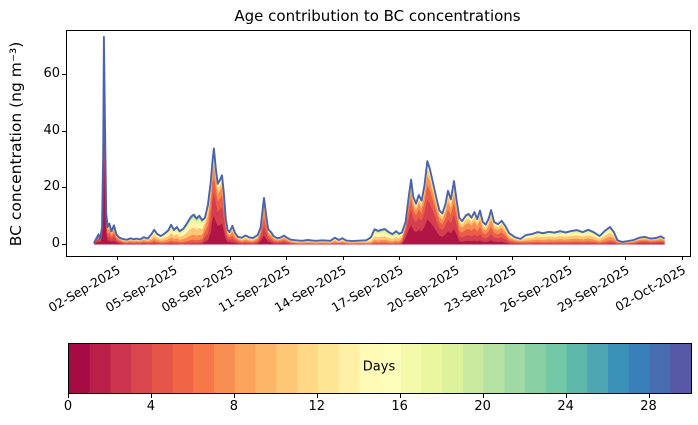  What do you see at coordinates (51, 130) in the screenshot?
I see `y-tick-label: 40` at bounding box center [51, 130].